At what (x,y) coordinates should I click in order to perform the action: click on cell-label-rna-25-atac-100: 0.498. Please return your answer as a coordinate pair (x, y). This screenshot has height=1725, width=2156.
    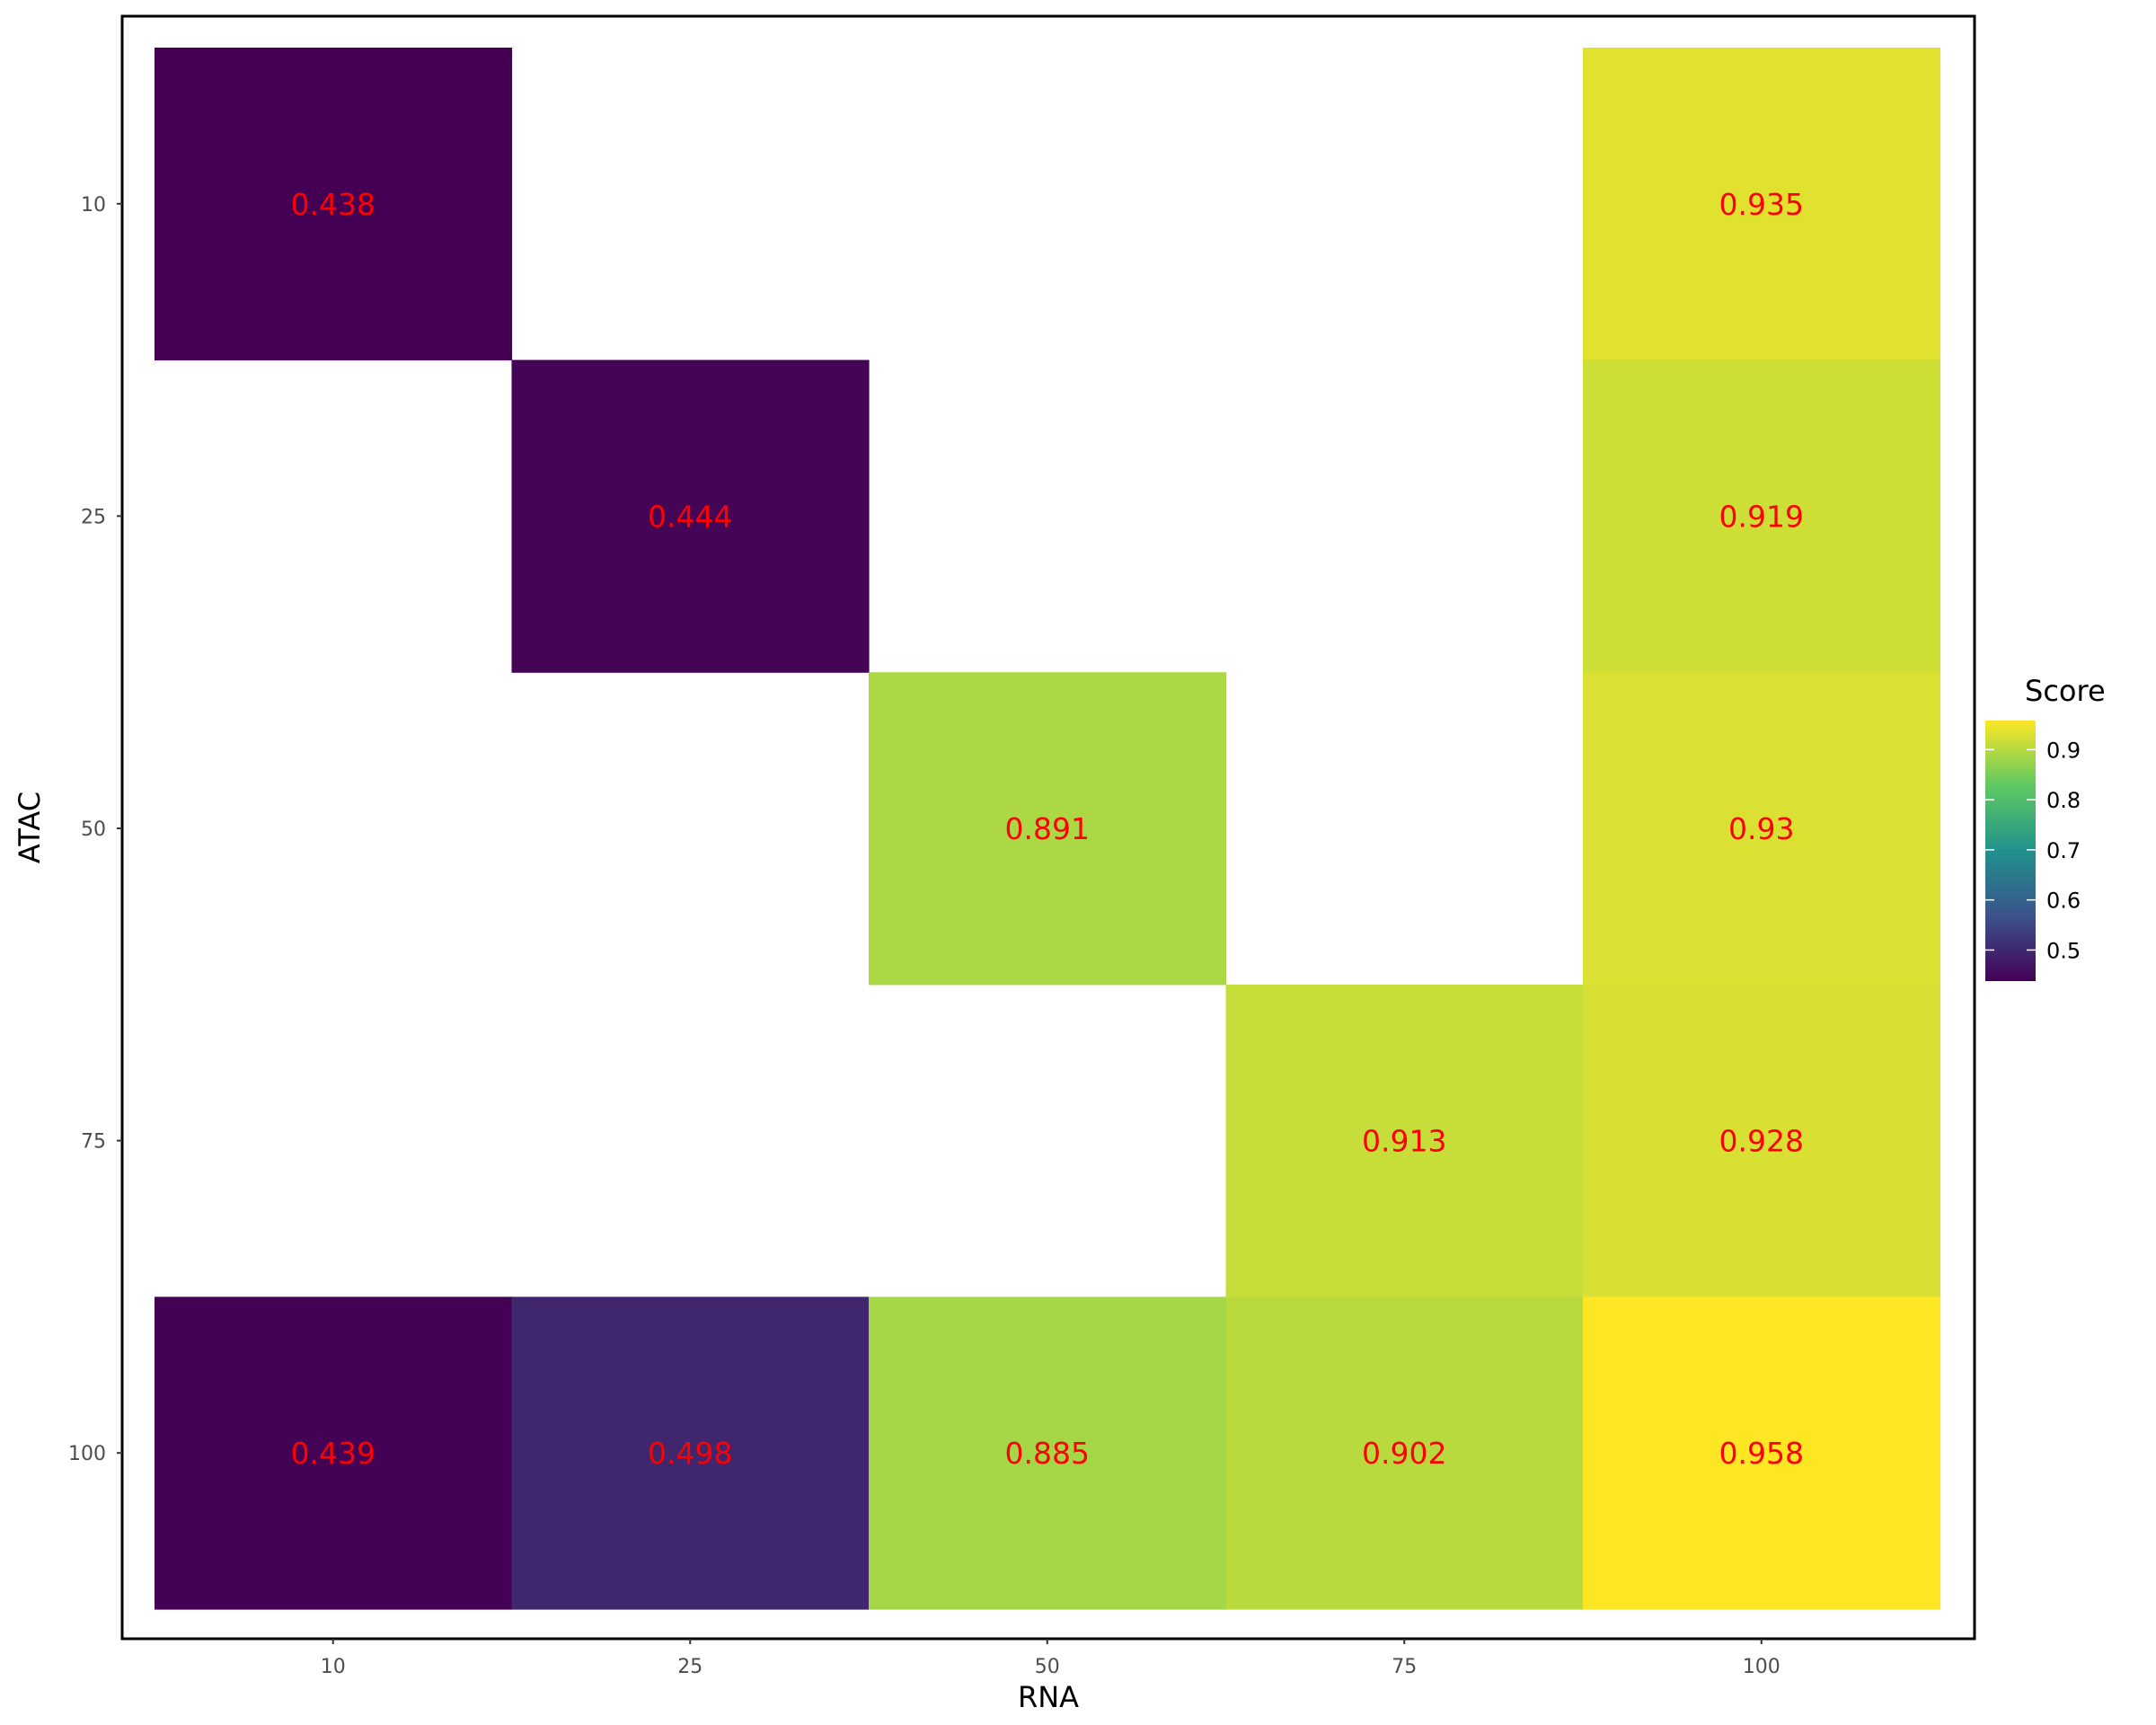
    Looking at the image, I should click on (690, 1453).